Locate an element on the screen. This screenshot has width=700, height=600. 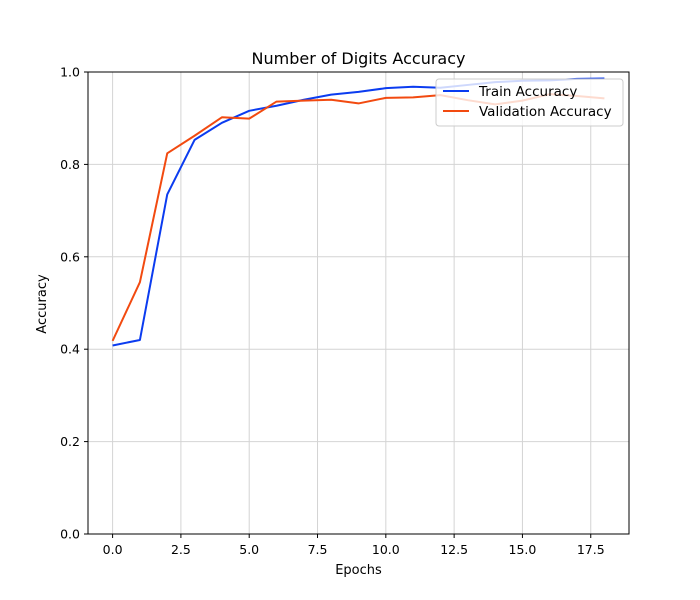
x-tick-label: 12.5 is located at coordinates (454, 549).